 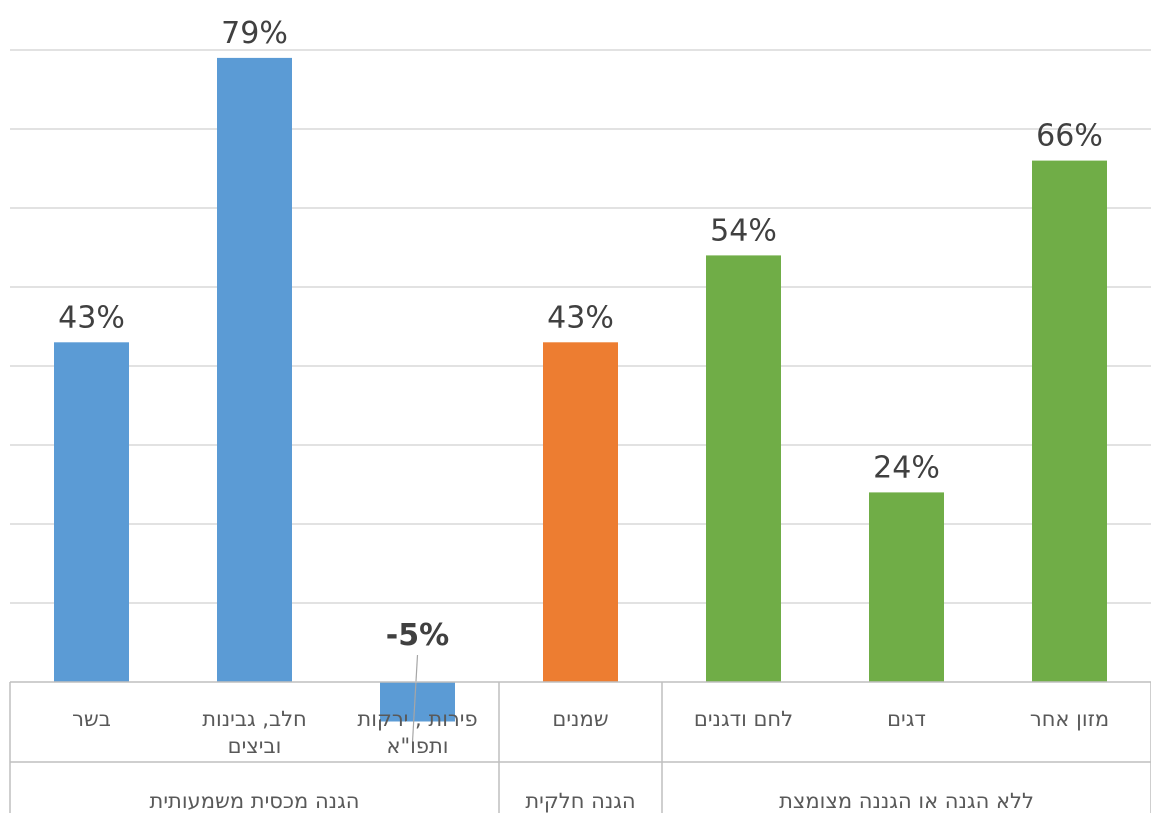 What do you see at coordinates (415, 698) in the screenshot?
I see `leader-line` at bounding box center [415, 698].